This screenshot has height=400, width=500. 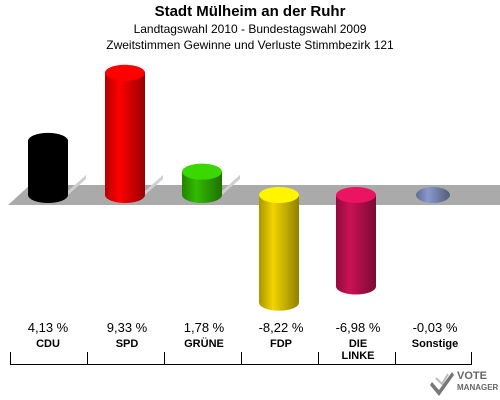 What do you see at coordinates (358, 356) in the screenshot?
I see `party-label-linke-line2: LINKE` at bounding box center [358, 356].